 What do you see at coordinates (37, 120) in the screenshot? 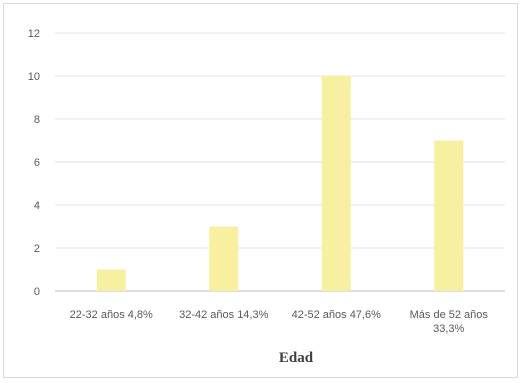
I see `y-tick-label: 8` at bounding box center [37, 120].